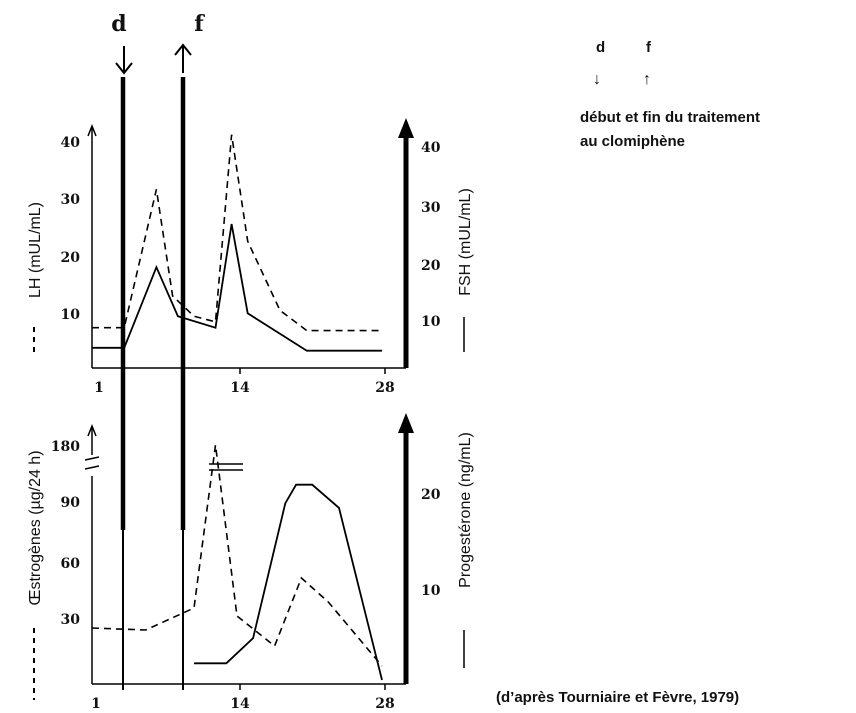 This screenshot has width=856, height=713. What do you see at coordinates (35, 527) in the screenshot?
I see `oestrogen-axis-label: Œstrogènes (µg/24 h)` at bounding box center [35, 527].